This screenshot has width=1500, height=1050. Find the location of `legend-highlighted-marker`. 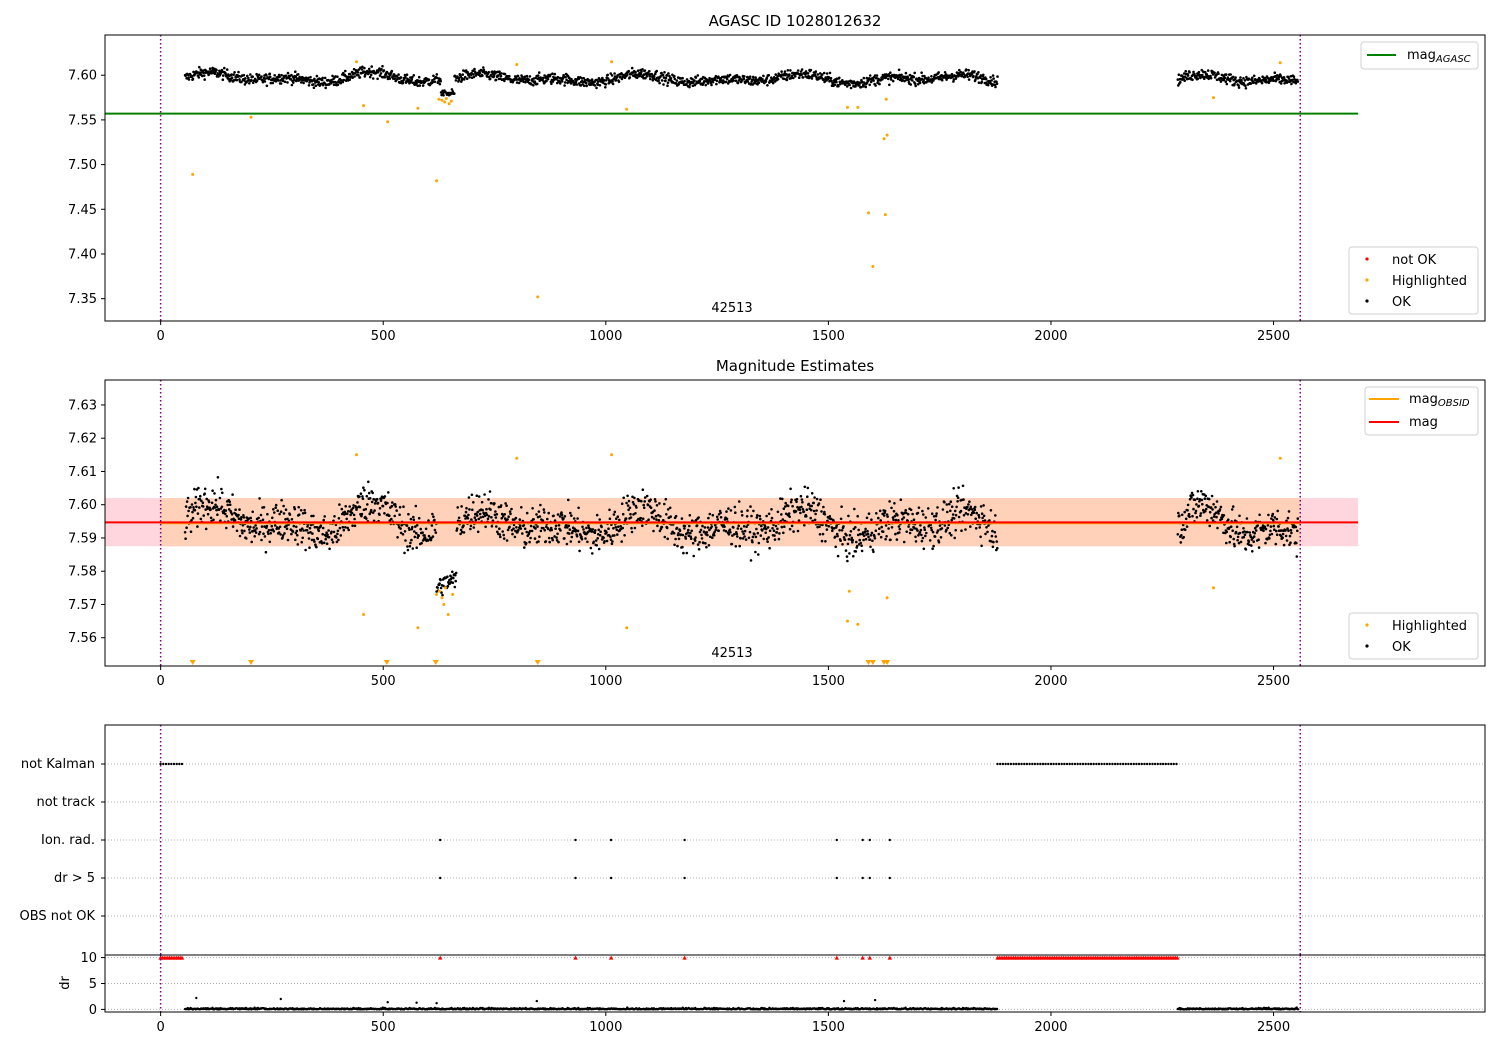

legend-highlighted-marker is located at coordinates (1367, 280).